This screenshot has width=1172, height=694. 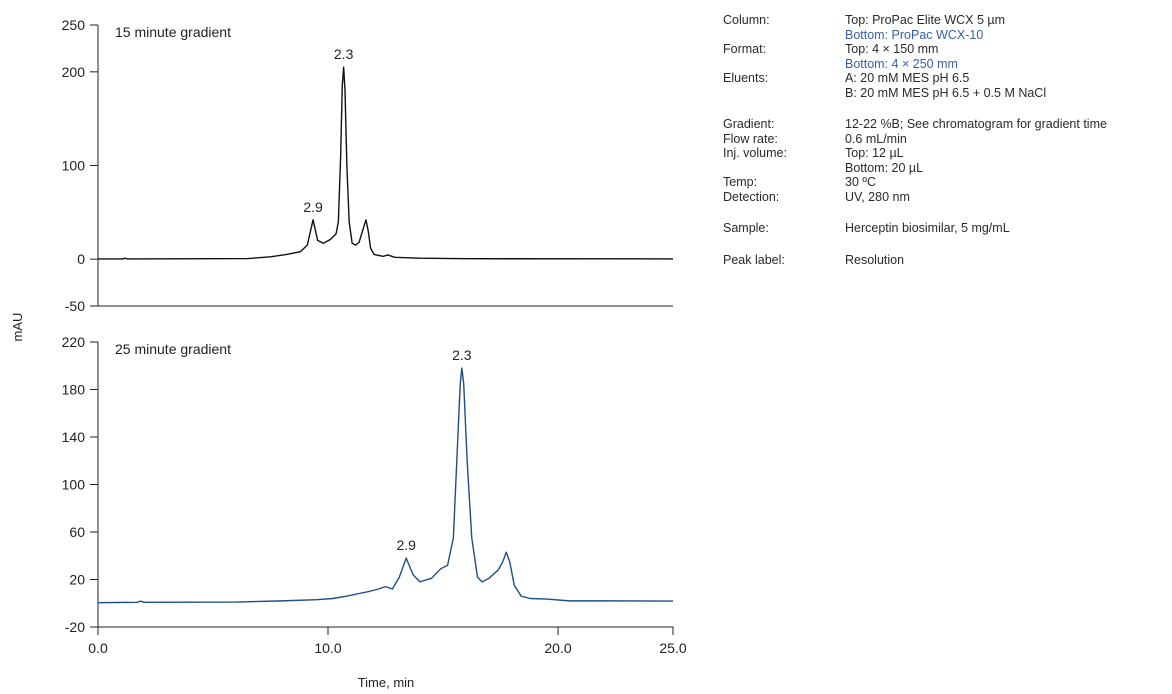 What do you see at coordinates (327, 648) in the screenshot?
I see `x-tick-label: 10.0` at bounding box center [327, 648].